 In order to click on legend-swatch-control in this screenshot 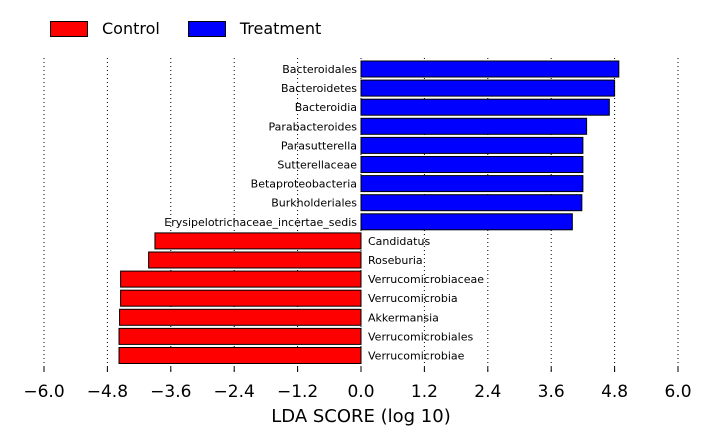, I will do `click(69, 28)`.